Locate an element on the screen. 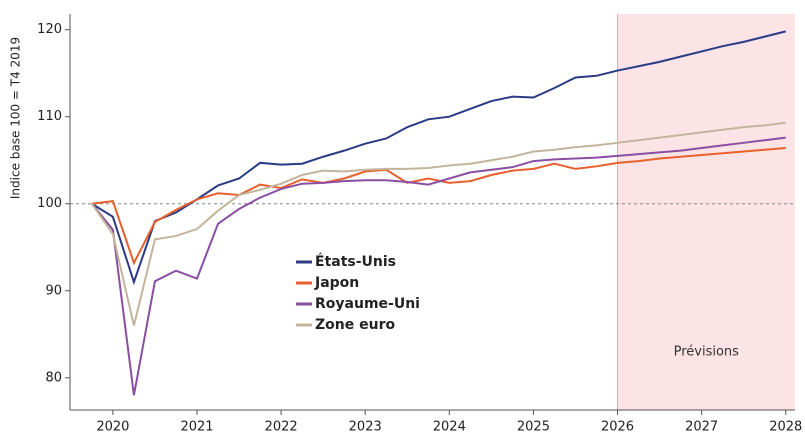  x-tick-label: 2020 is located at coordinates (112, 427).